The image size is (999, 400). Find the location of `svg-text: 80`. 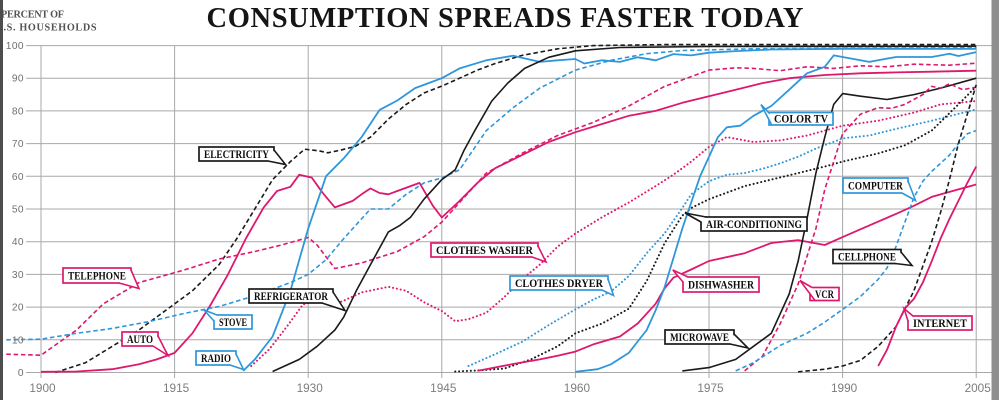

svg-text: 80 is located at coordinates (18, 111).